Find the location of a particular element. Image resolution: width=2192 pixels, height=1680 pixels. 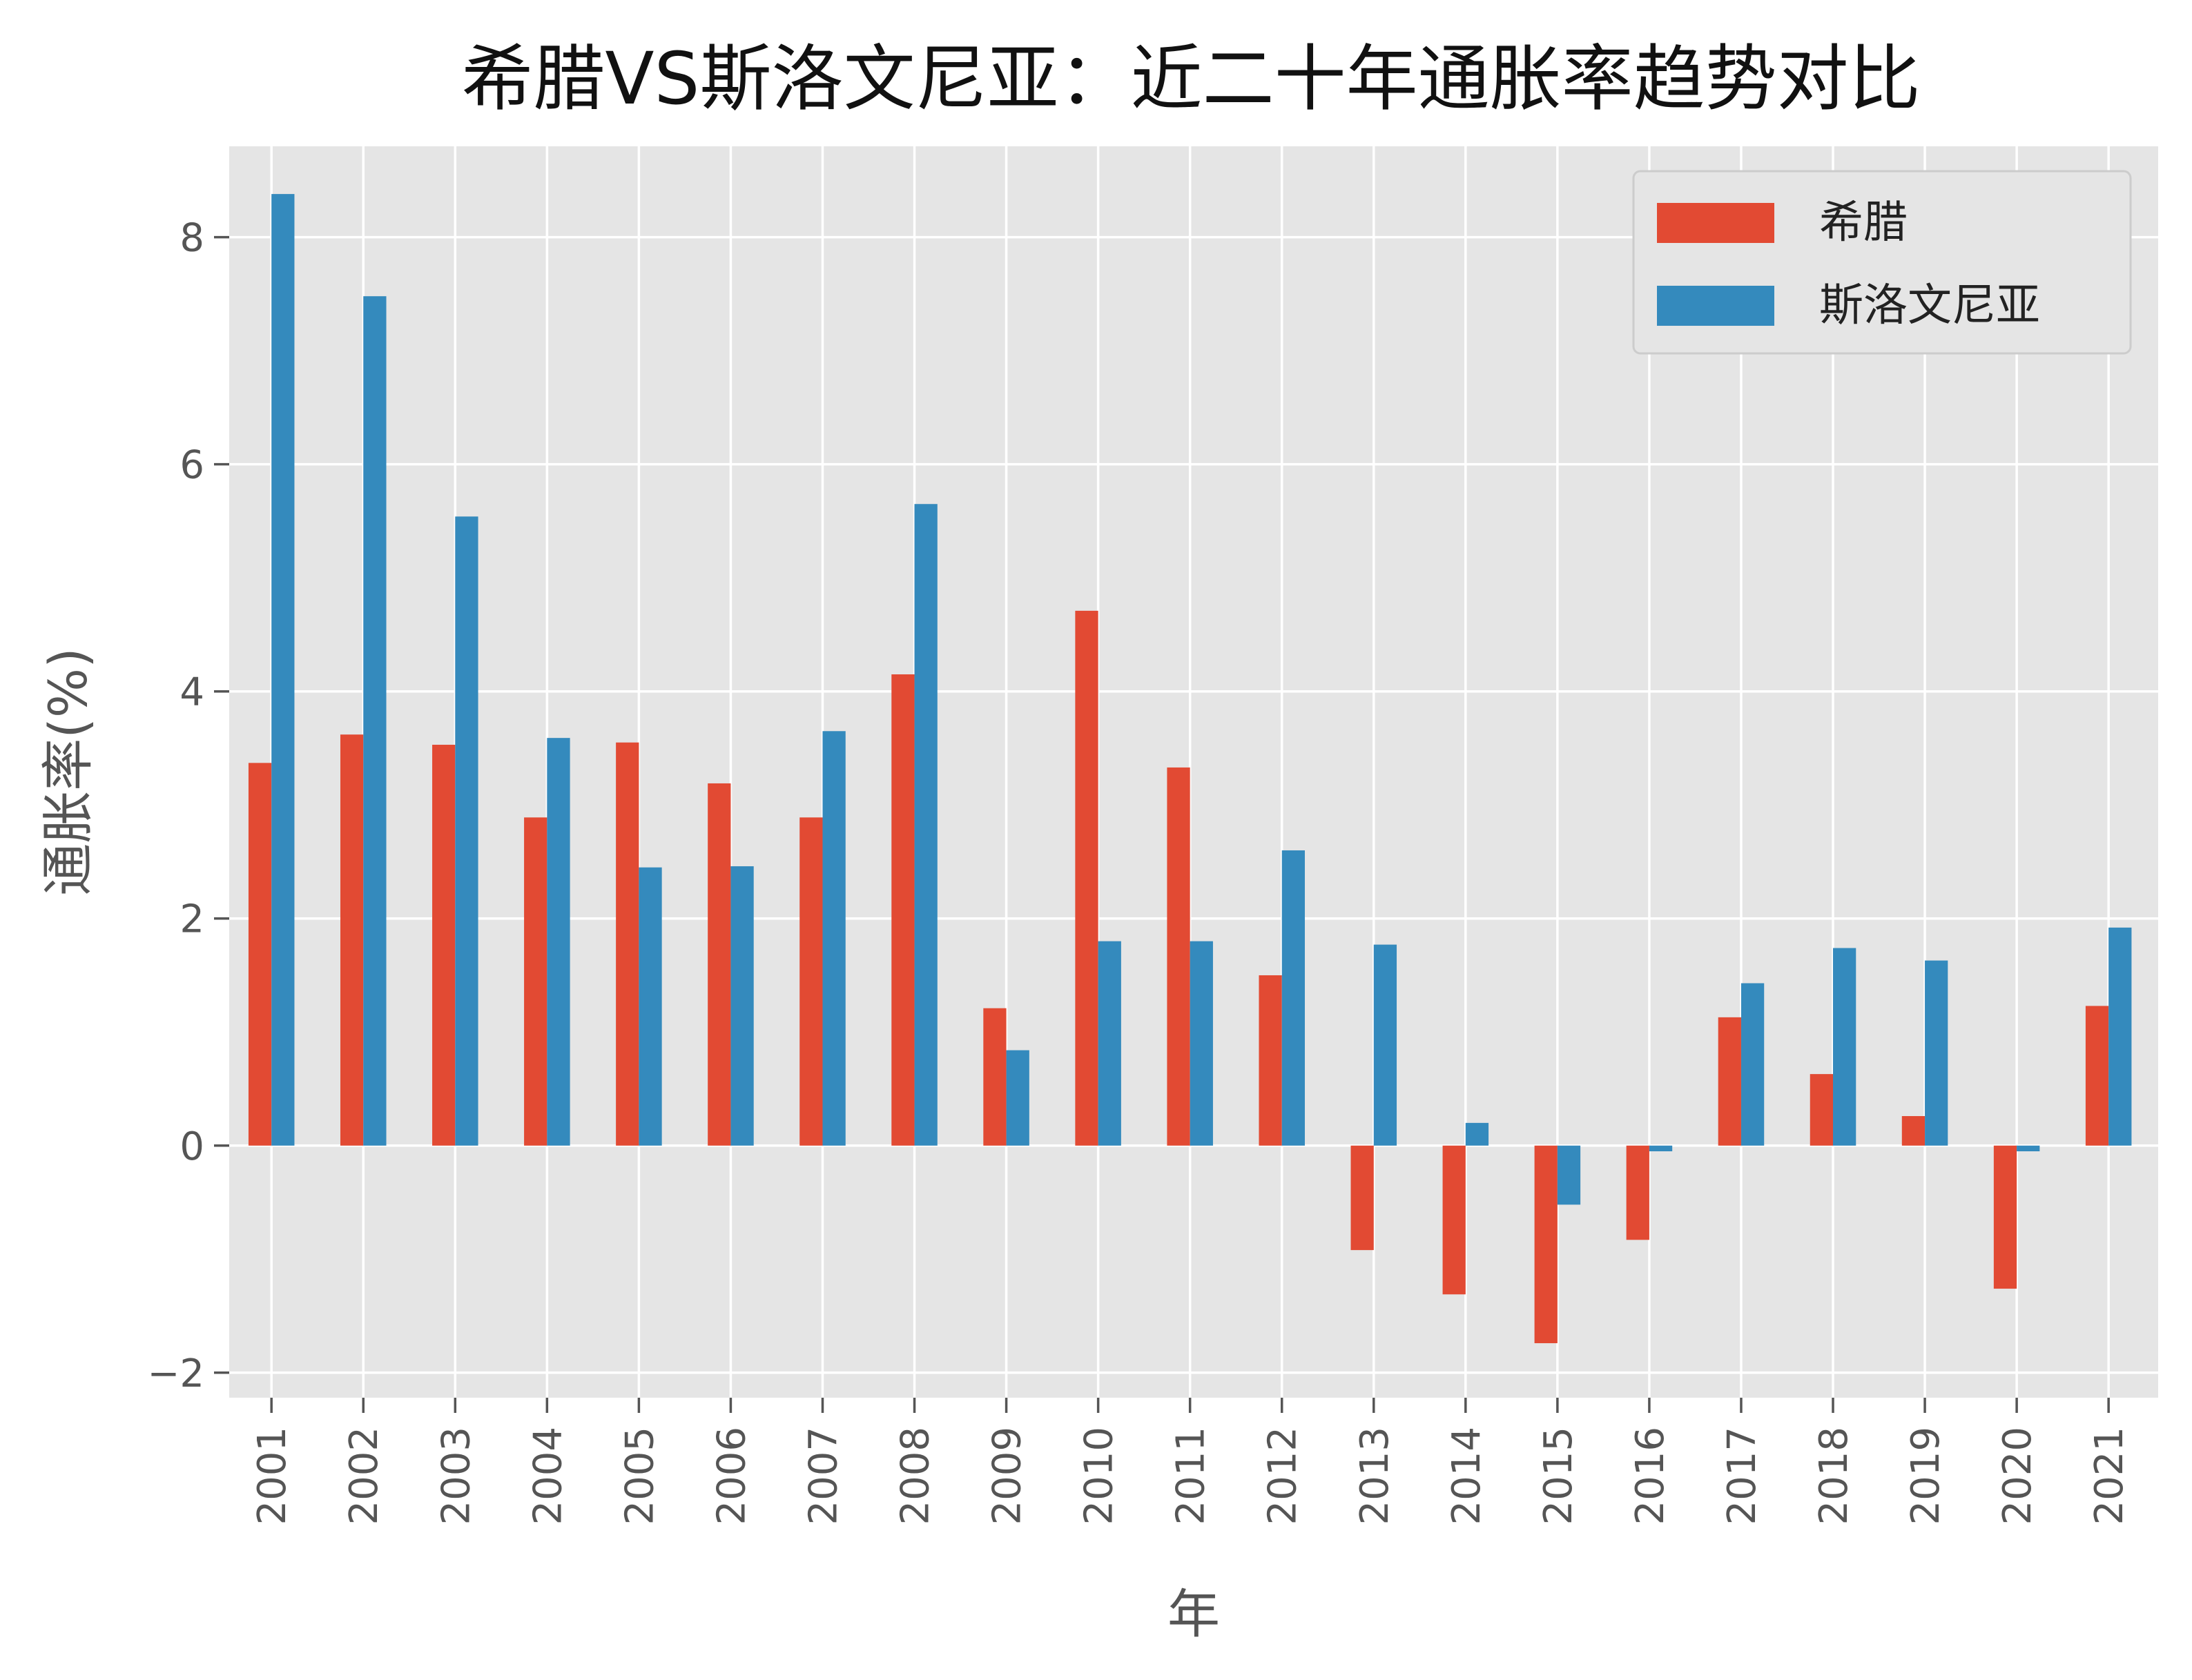

bar-greece-2001 is located at coordinates (260, 954).